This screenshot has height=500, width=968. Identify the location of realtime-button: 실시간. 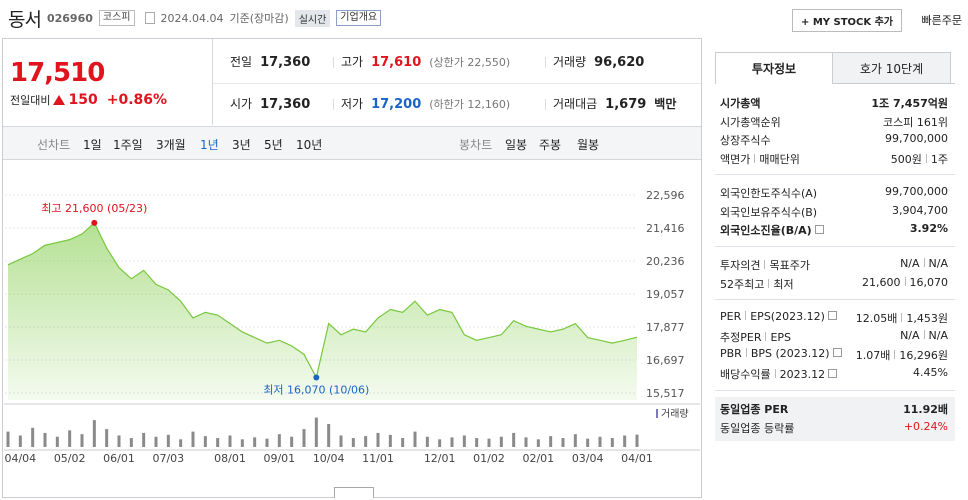
(312, 18).